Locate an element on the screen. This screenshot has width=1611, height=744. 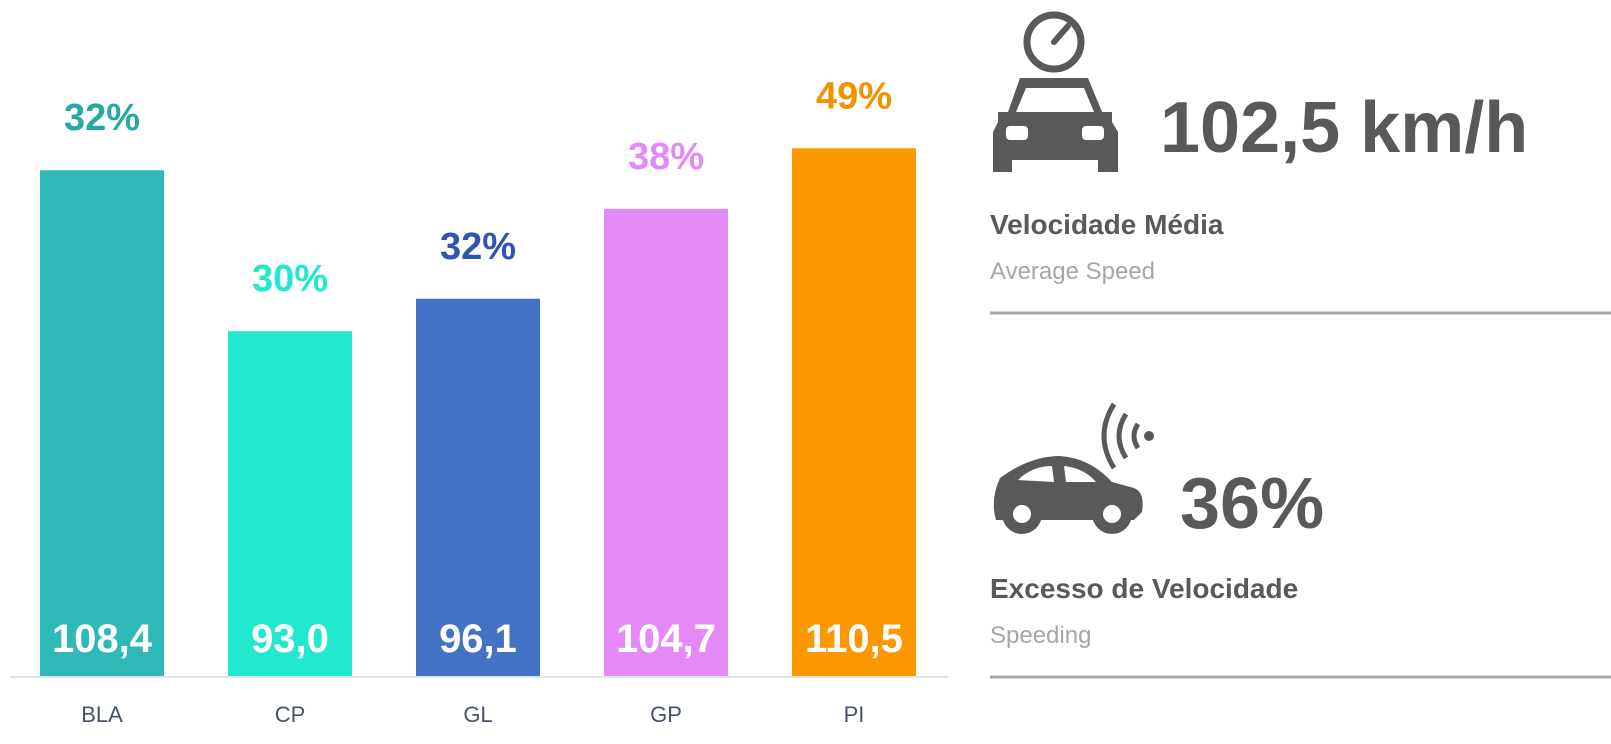
kpi-value: 102,5 km/h is located at coordinates (1344, 128).